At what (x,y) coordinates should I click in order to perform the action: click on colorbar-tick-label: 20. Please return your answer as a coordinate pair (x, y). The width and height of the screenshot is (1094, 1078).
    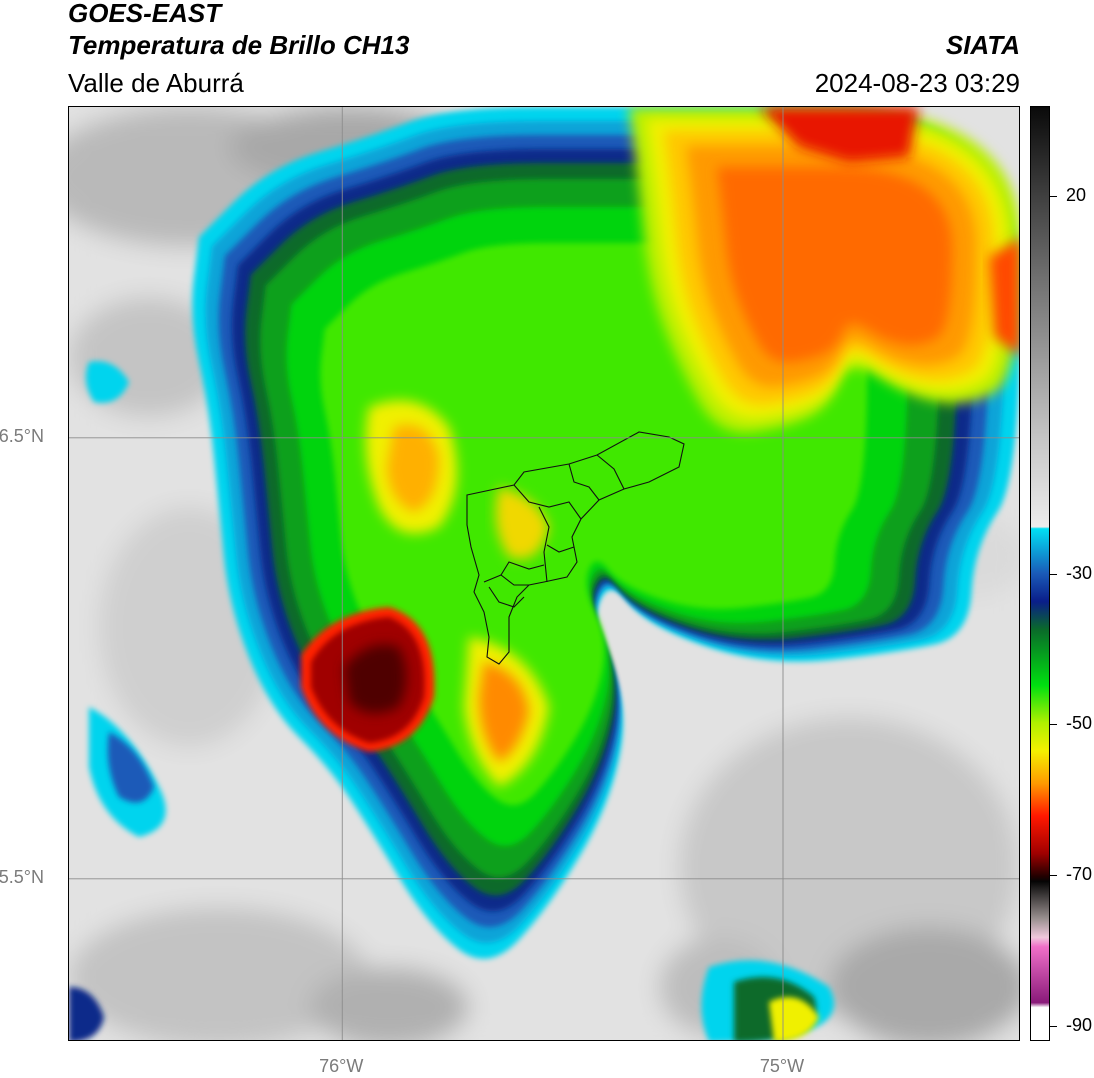
    Looking at the image, I should click on (1076, 195).